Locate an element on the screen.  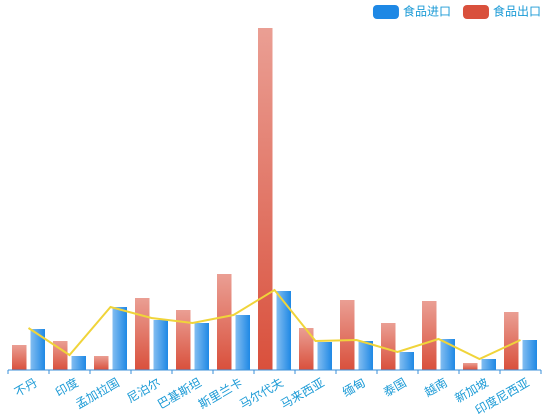
legend: 食品出口 食品进口 is located at coordinates (456, 11).